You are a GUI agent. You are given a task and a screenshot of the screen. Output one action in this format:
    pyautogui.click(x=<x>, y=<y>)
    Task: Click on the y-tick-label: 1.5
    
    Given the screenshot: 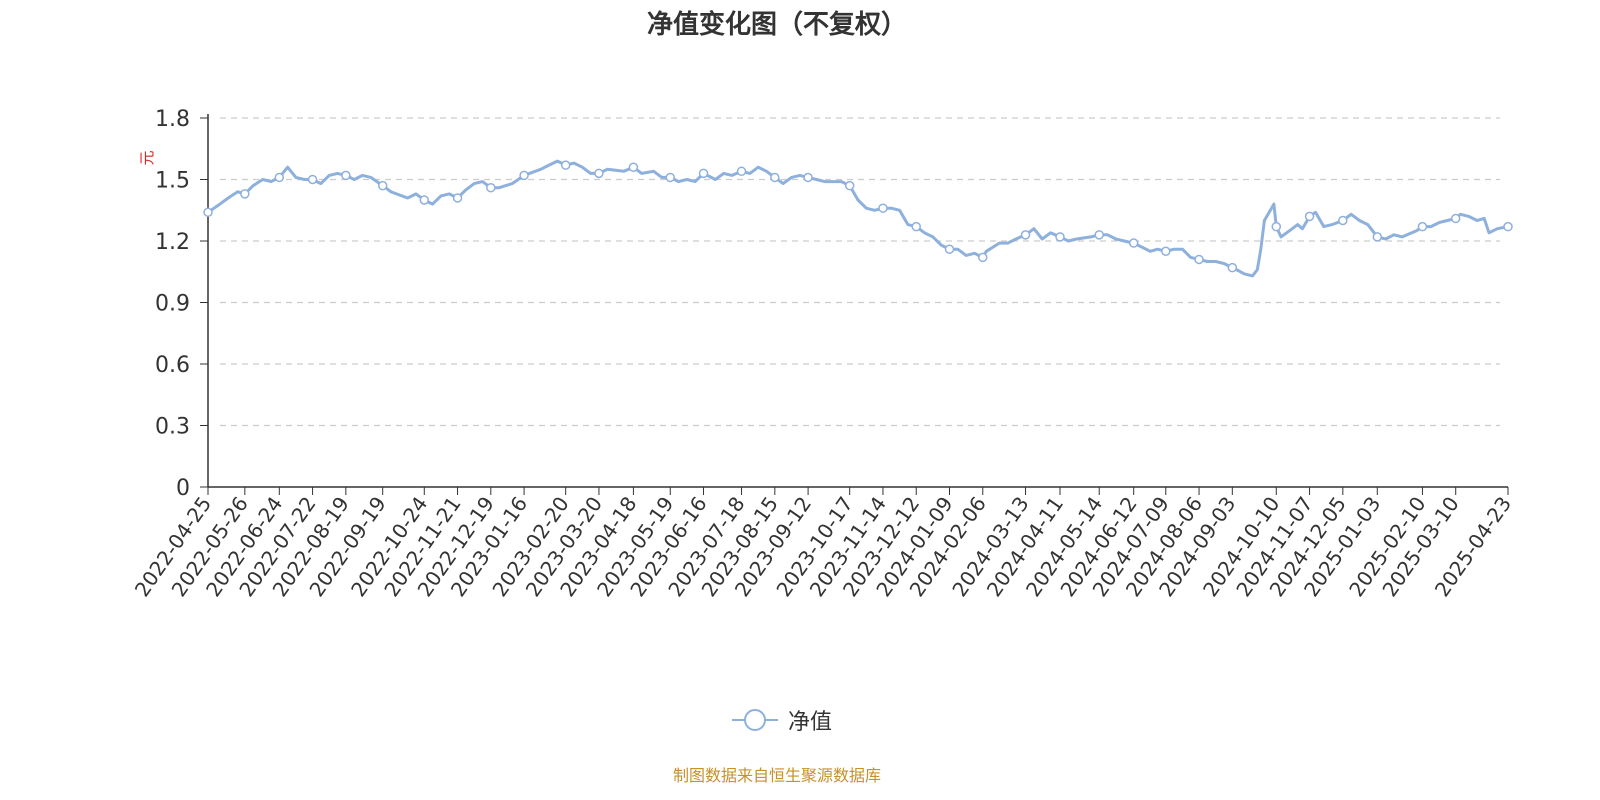 What is the action you would take?
    pyautogui.click(x=172, y=181)
    